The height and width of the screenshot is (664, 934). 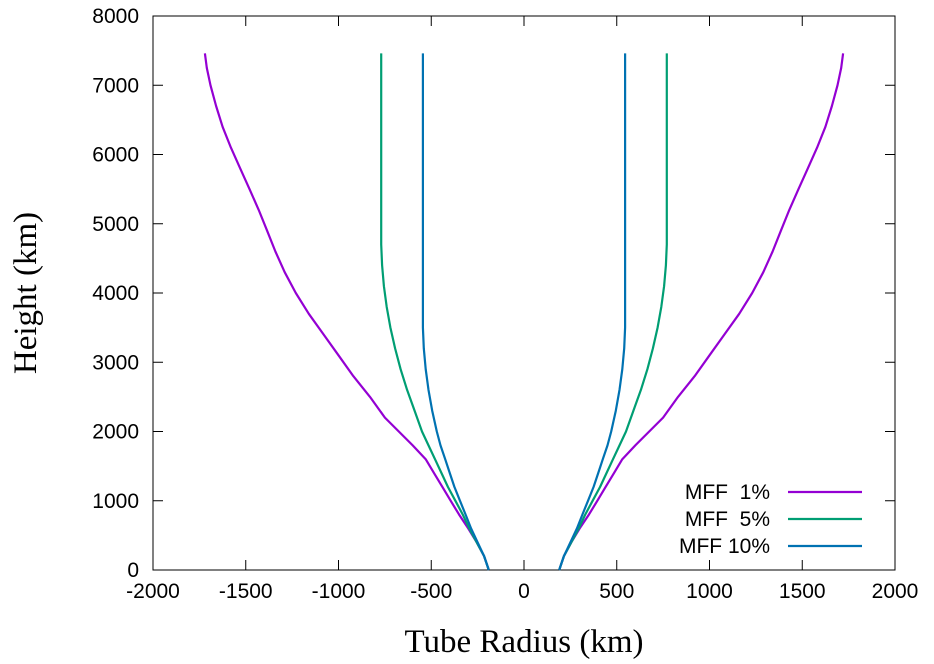 What do you see at coordinates (895, 591) in the screenshot?
I see `x-tick-label: 2000` at bounding box center [895, 591].